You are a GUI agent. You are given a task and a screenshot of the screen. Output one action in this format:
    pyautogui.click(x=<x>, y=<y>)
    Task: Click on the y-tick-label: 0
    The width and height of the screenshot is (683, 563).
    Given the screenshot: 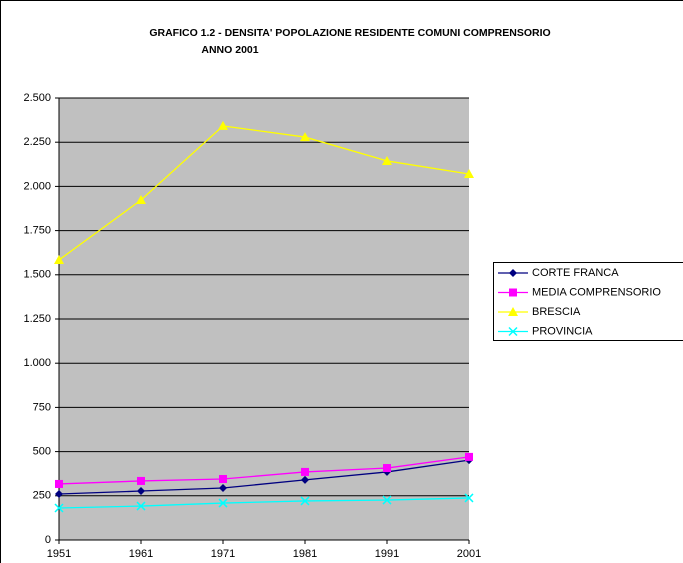 What is the action you would take?
    pyautogui.click(x=48, y=540)
    